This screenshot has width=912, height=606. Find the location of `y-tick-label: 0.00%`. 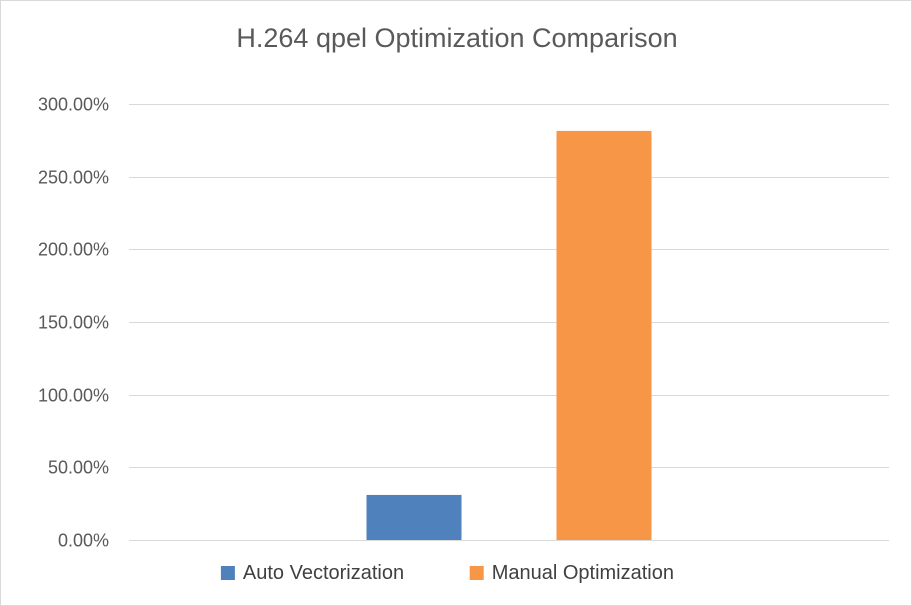

y-tick-label: 0.00% is located at coordinates (83, 541).